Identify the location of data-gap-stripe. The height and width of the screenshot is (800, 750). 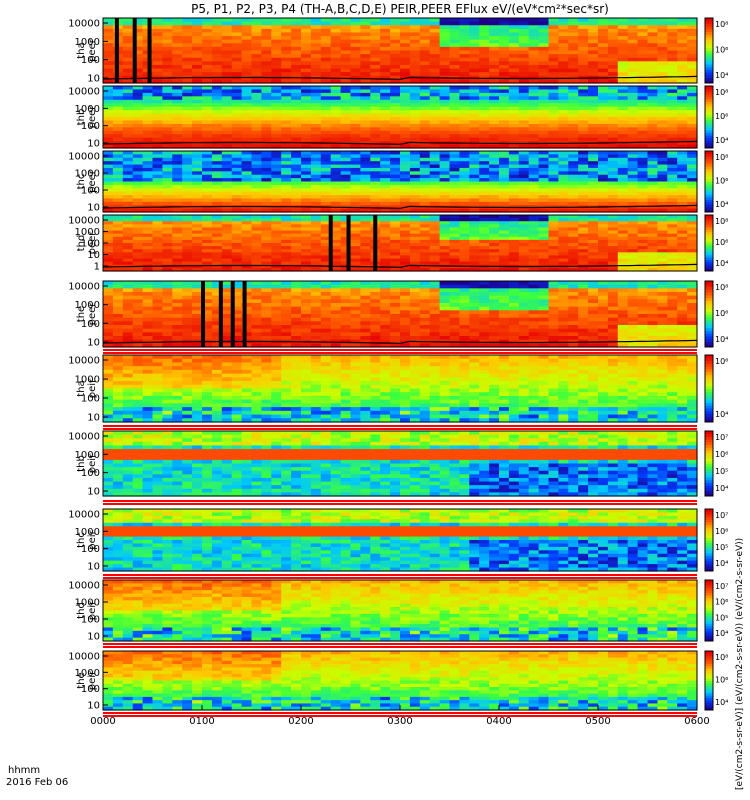
(149, 50).